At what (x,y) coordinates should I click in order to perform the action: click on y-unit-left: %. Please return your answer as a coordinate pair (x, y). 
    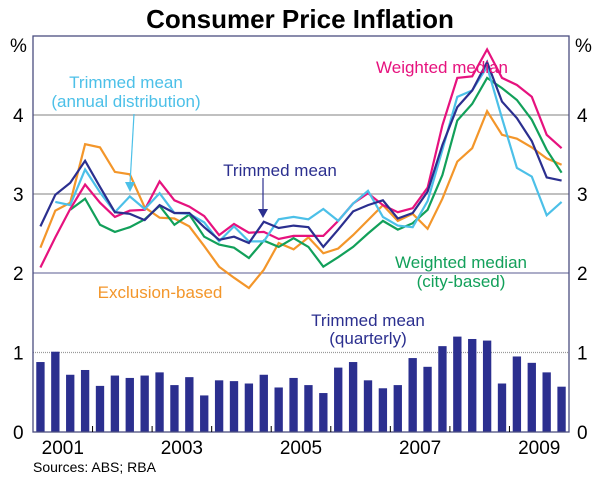
    Looking at the image, I should click on (18, 46).